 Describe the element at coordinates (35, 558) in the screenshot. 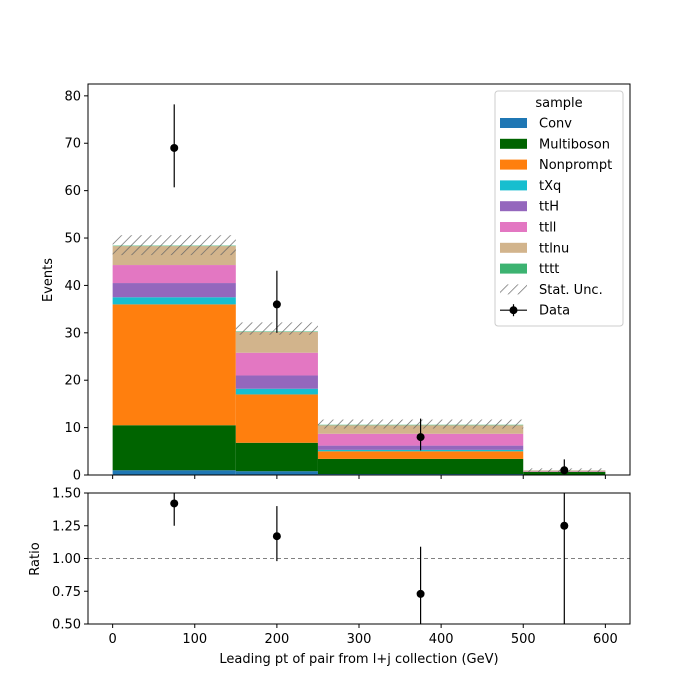

I see `ratio-y-axis-label: Ratio` at that location.